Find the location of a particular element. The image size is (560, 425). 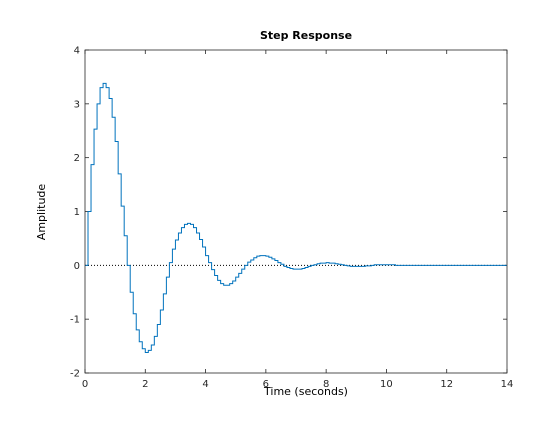

y-tick-label: 4 is located at coordinates (77, 51).